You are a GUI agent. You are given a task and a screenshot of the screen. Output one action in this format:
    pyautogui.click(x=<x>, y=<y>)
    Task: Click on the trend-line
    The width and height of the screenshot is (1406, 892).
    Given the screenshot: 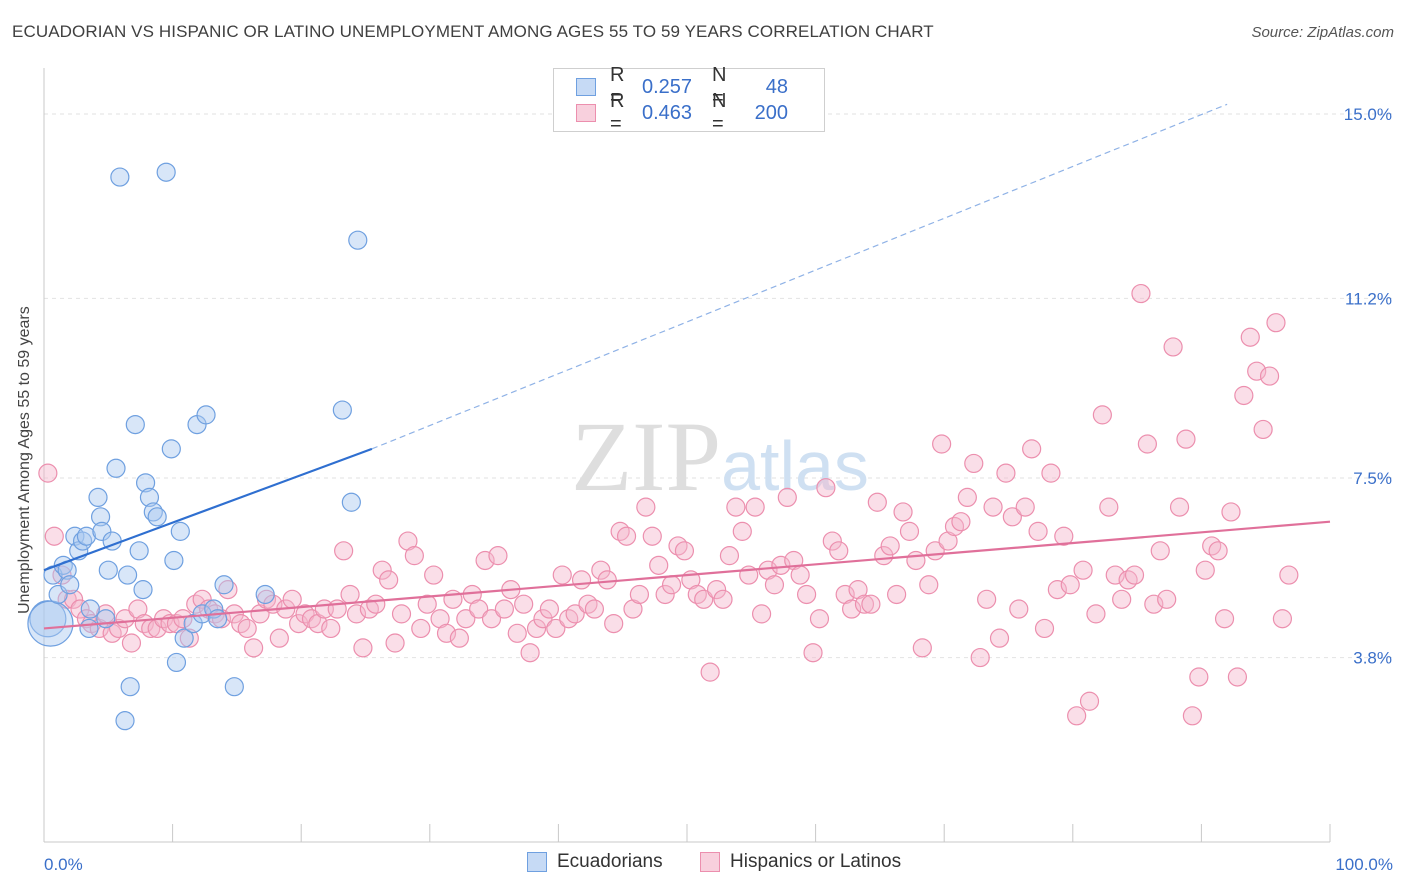 What is the action you would take?
    pyautogui.click(x=208, y=509)
    